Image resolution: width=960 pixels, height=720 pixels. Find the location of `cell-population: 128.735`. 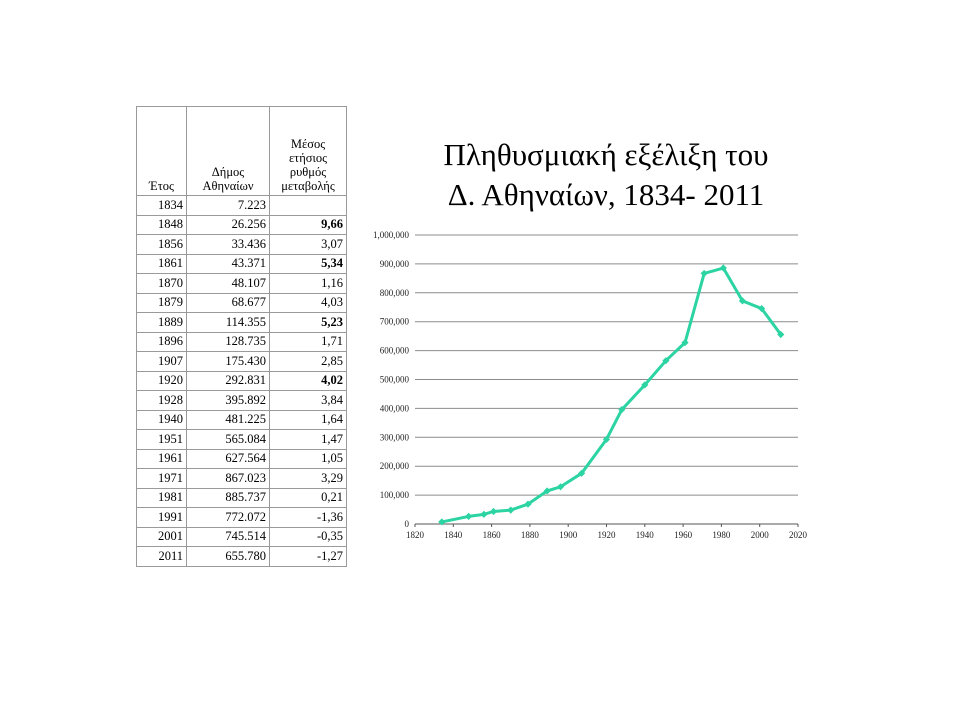

cell-population: 128.735 is located at coordinates (228, 341).